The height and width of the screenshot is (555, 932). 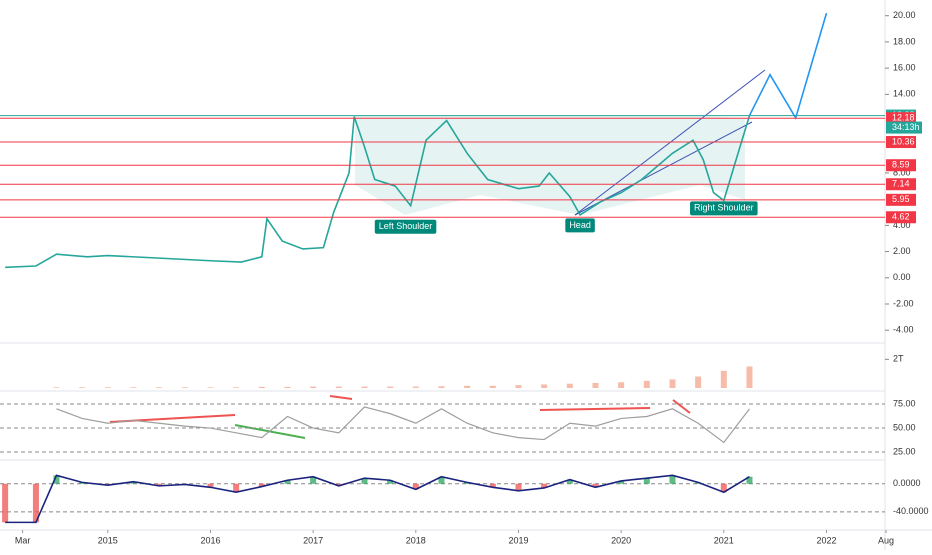 What do you see at coordinates (911, 511) in the screenshot?
I see `y-tick-label: -40.0000` at bounding box center [911, 511].